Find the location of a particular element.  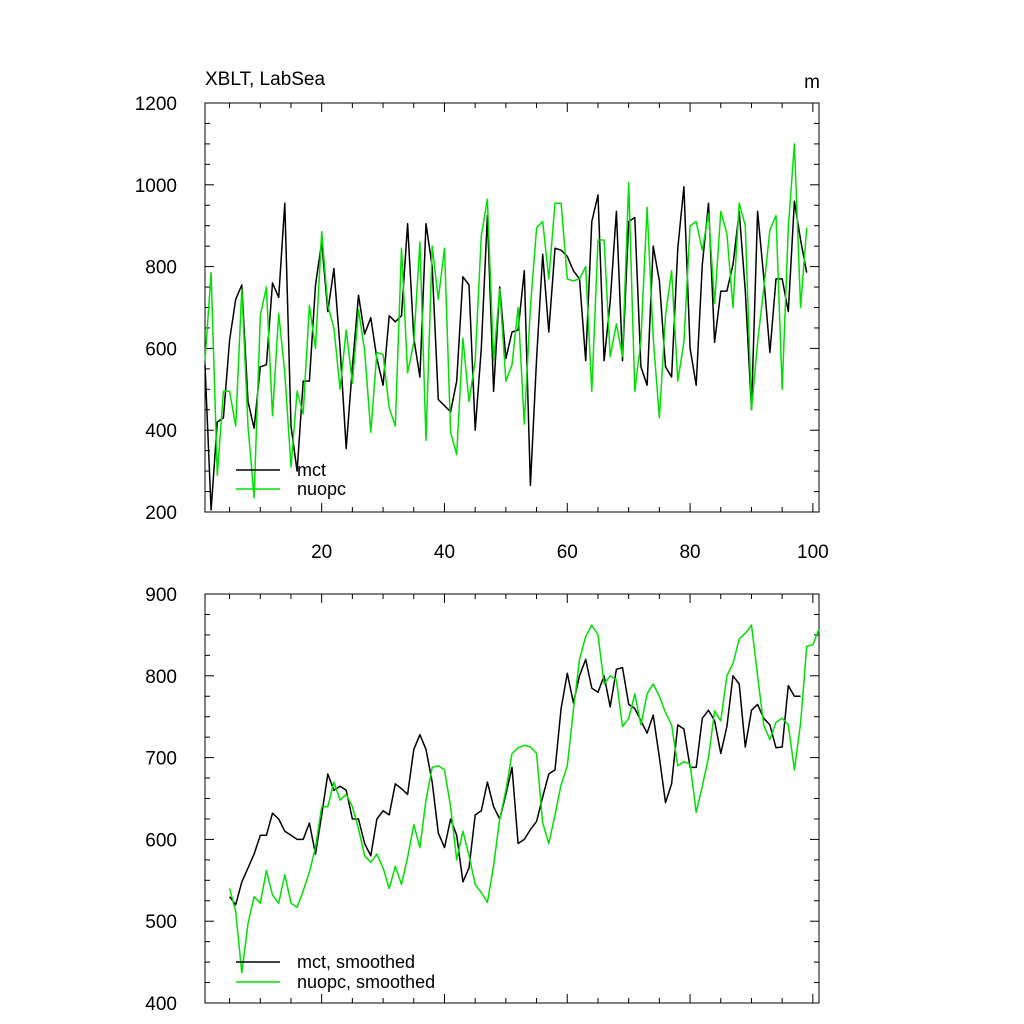

x-tick-labels: 20 40 60 80 100 is located at coordinates (570, 552).